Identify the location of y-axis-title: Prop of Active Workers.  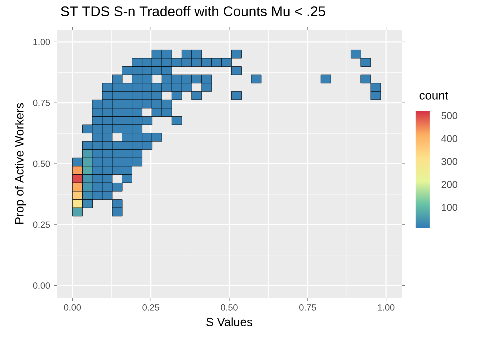
(20, 163).